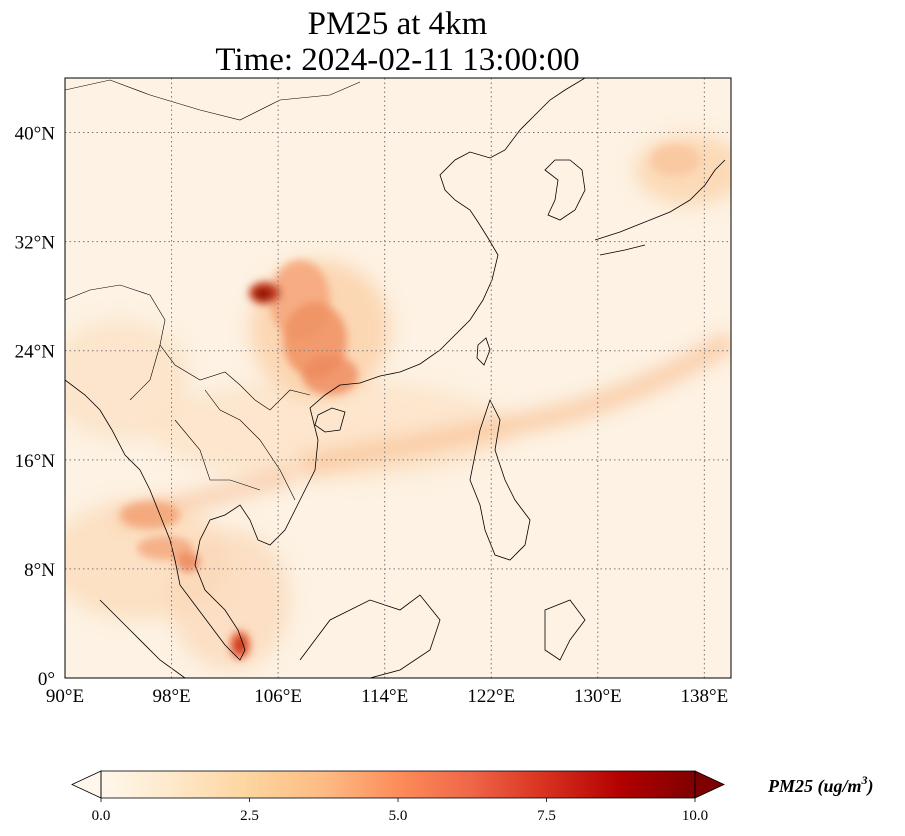 The image size is (905, 836). What do you see at coordinates (462, 232) in the screenshot?
I see `china-coast` at bounding box center [462, 232].